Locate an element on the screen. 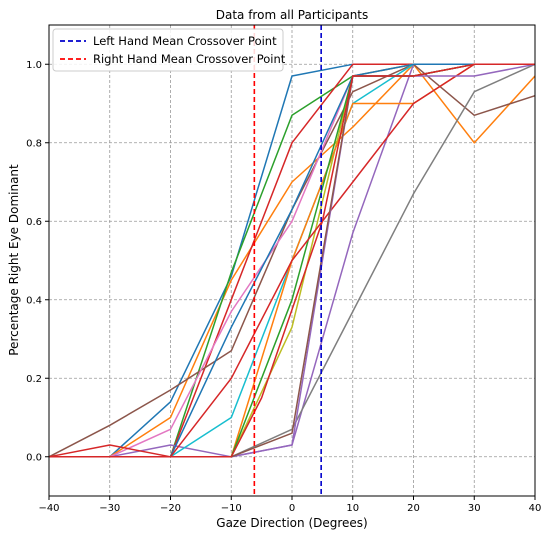  x-tick-label: 20 is located at coordinates (413, 508).